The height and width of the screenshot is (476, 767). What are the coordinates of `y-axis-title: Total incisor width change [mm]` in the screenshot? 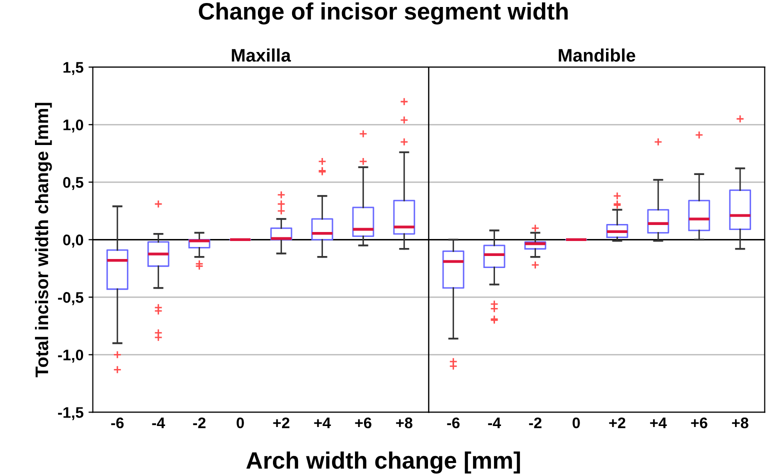 It's located at (43, 240).